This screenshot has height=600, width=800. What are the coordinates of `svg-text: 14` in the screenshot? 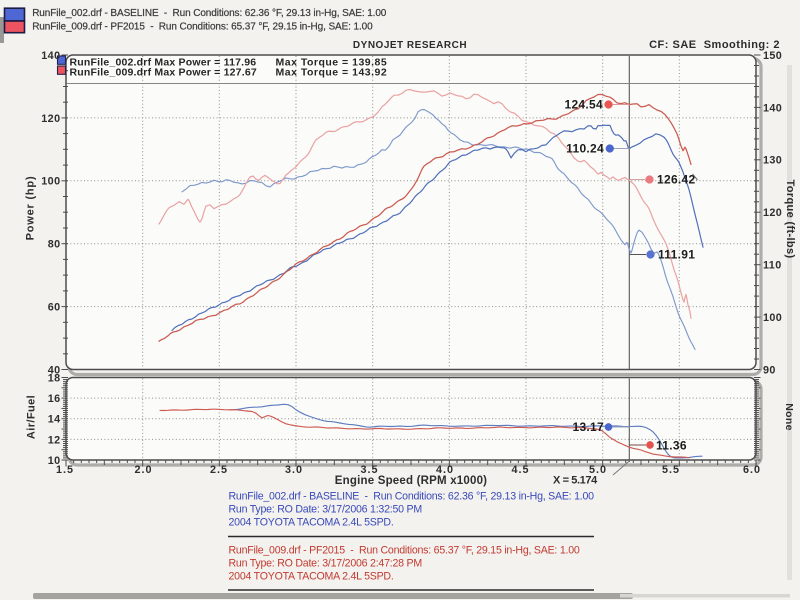 It's located at (54, 420).